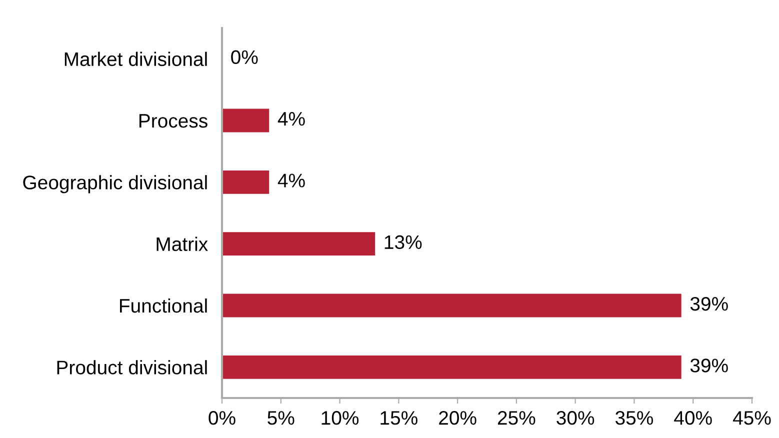 The height and width of the screenshot is (438, 779). What do you see at coordinates (244, 57) in the screenshot?
I see `data-label: 0%` at bounding box center [244, 57].